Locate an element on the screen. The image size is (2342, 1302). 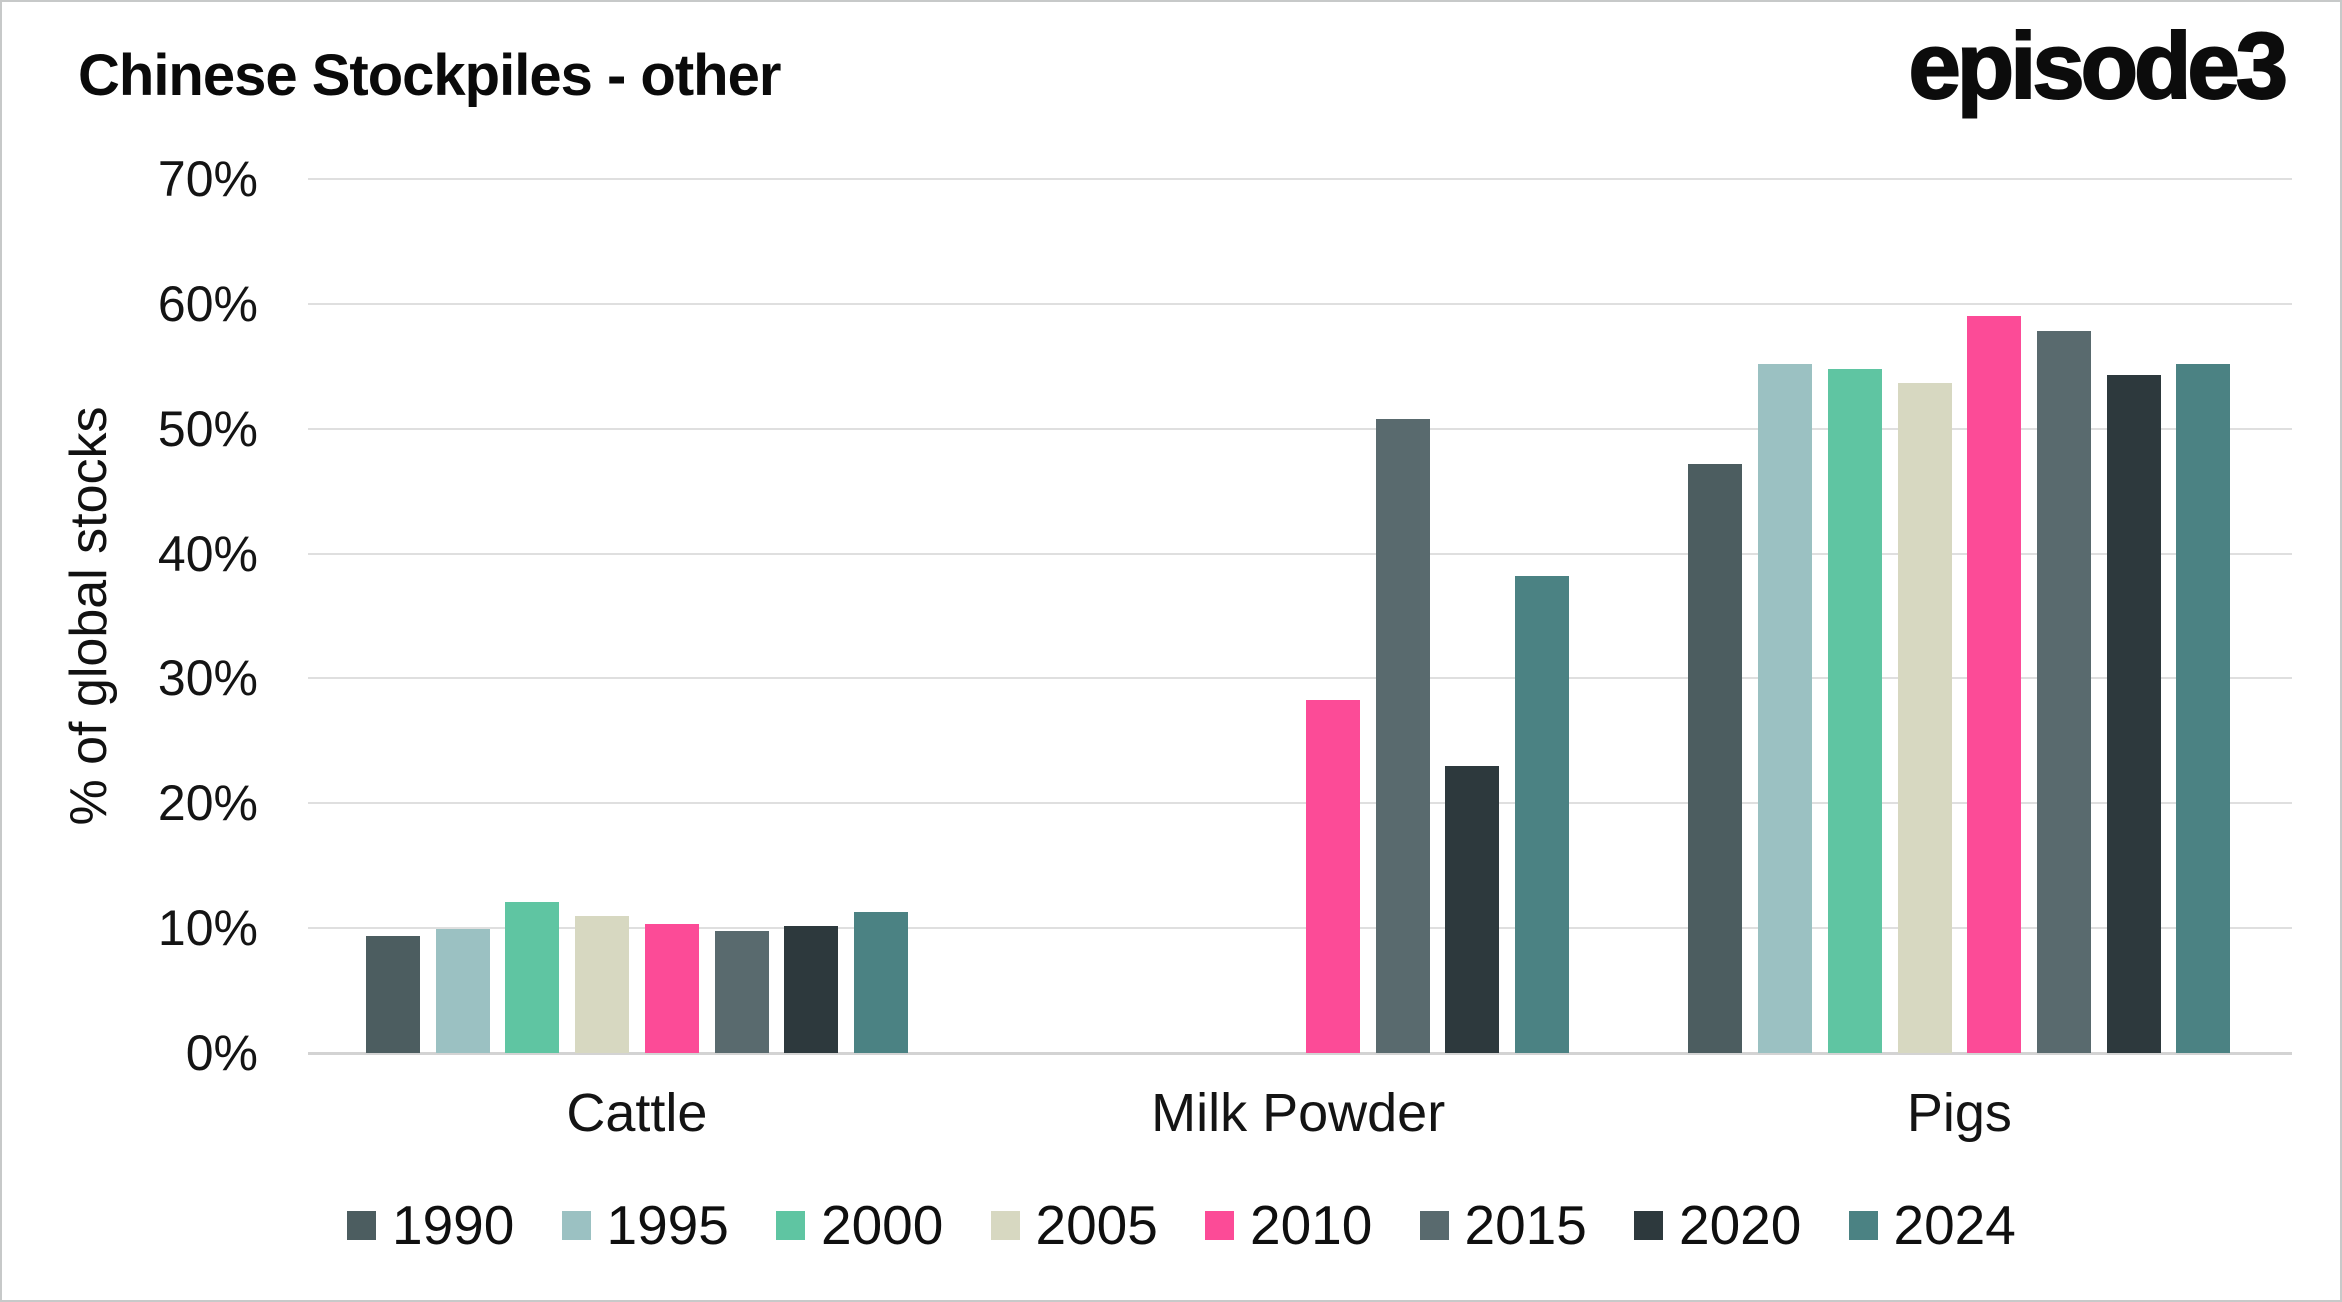
legend-item-1995: 1995 is located at coordinates (645, 1225).